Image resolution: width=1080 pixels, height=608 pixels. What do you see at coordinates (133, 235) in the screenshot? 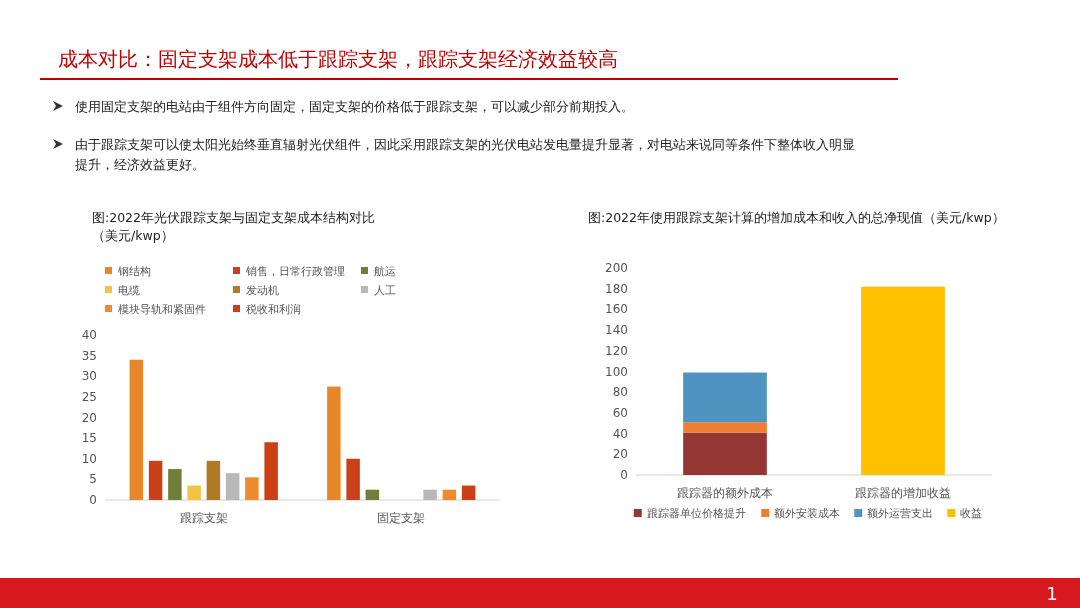
I see `chart-subtitle: （美元/kwp）` at bounding box center [133, 235].